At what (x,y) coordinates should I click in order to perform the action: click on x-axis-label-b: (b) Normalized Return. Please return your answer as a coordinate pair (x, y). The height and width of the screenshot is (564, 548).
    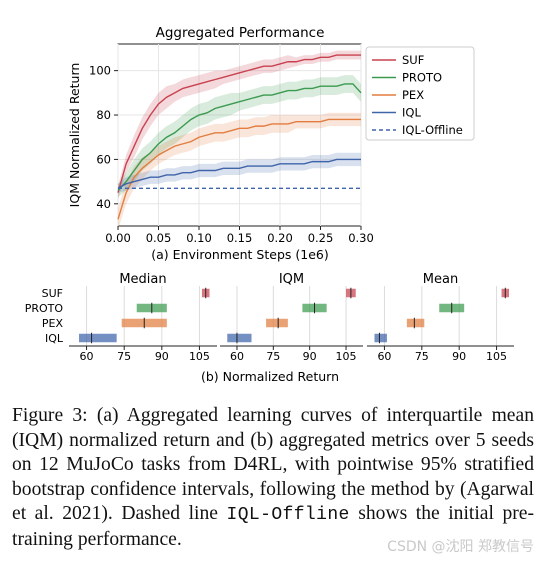
    Looking at the image, I should click on (270, 376).